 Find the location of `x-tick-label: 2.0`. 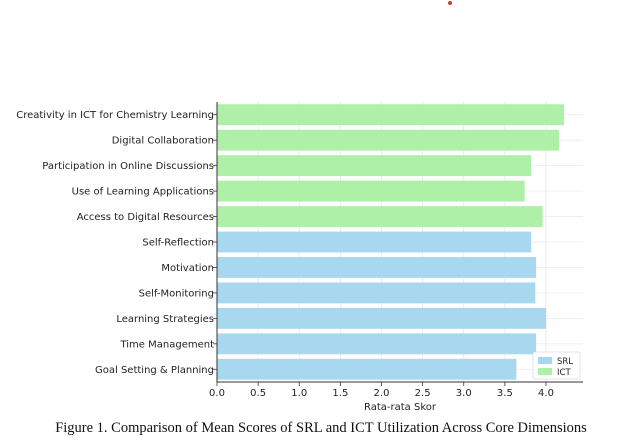

x-tick-label: 2.0 is located at coordinates (382, 393).